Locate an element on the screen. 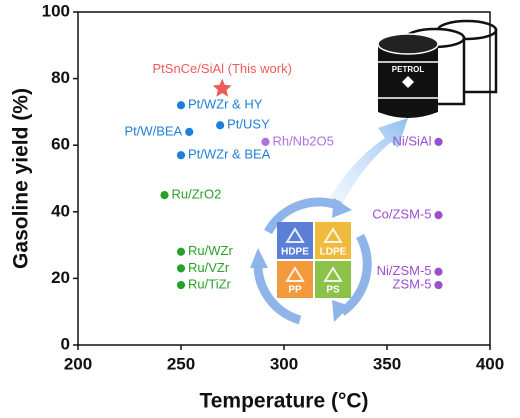 The image size is (520, 418). y-tick-label: 0 is located at coordinates (65, 343).